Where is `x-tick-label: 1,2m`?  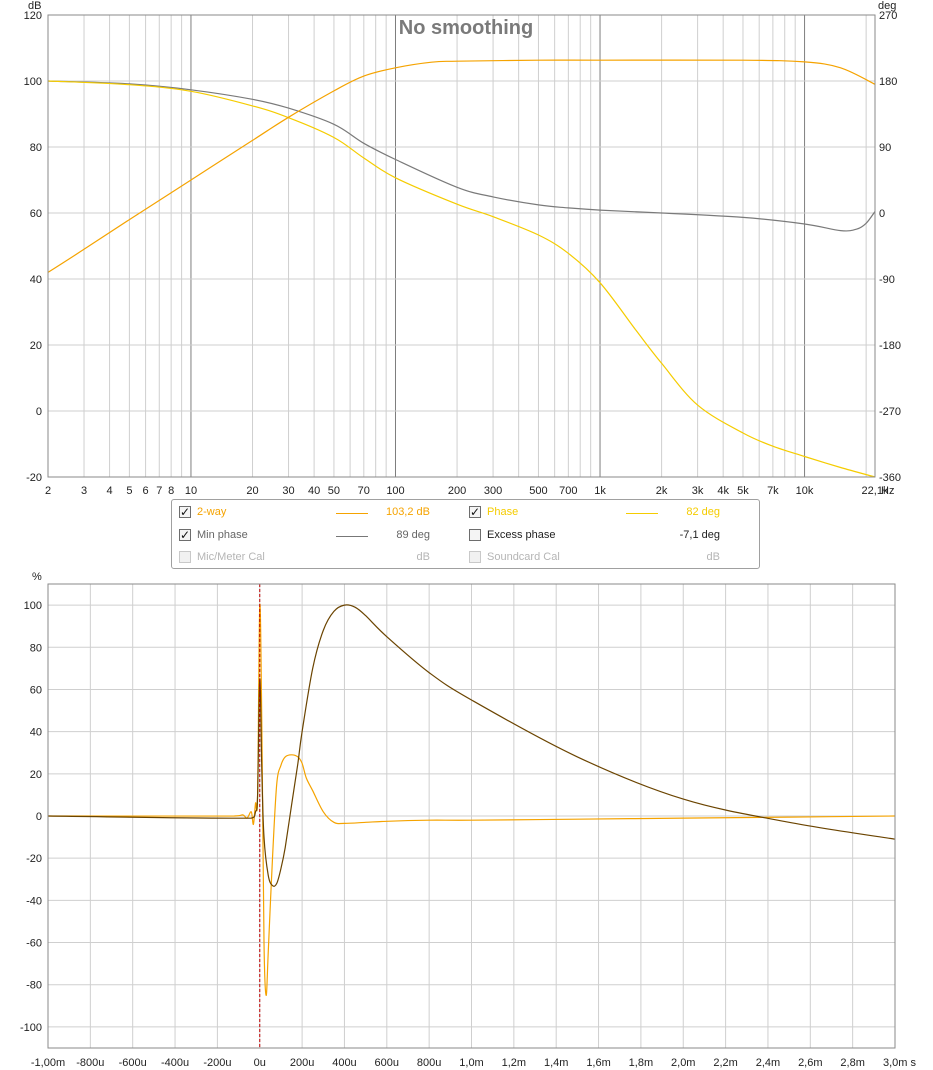
x-tick-label: 1,2m is located at coordinates (514, 1063).